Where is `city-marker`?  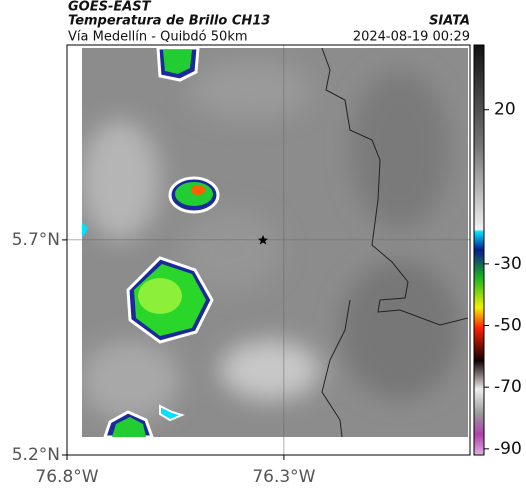 city-marker is located at coordinates (263, 240).